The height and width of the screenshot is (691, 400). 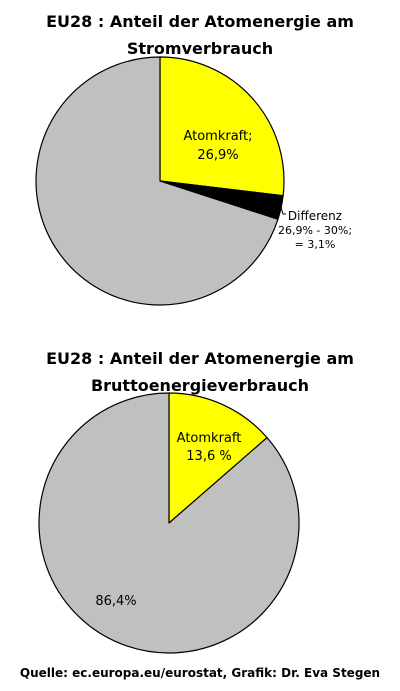 What do you see at coordinates (217, 146) in the screenshot?
I see `chart1-slice-1-label: Atomkraft; 26,9%` at bounding box center [217, 146].